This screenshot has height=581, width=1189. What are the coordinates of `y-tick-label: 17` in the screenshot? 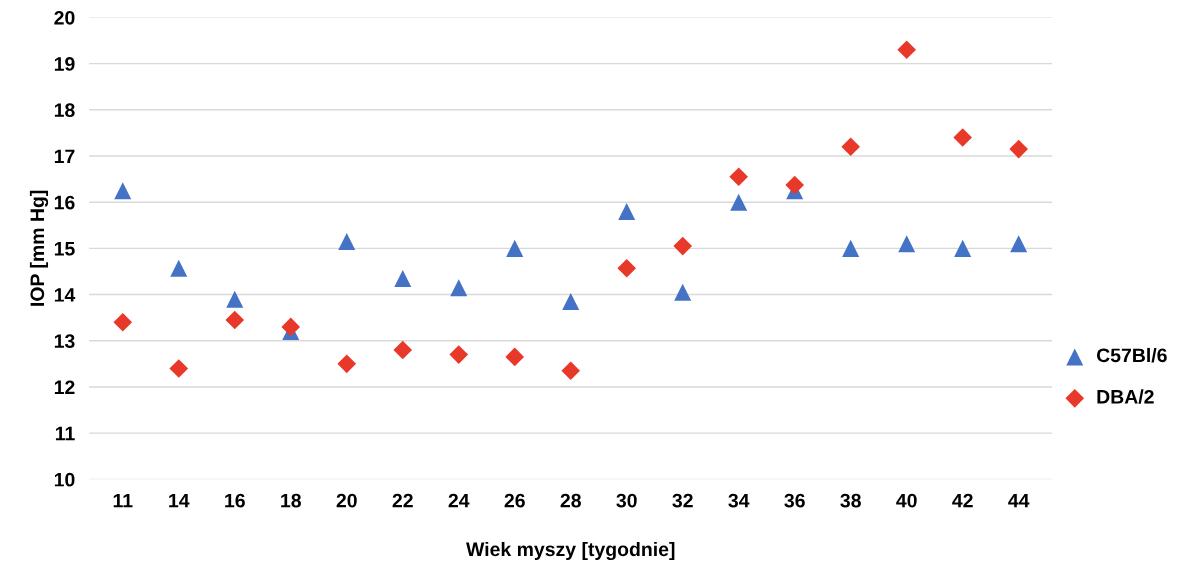 It's located at (64, 156).